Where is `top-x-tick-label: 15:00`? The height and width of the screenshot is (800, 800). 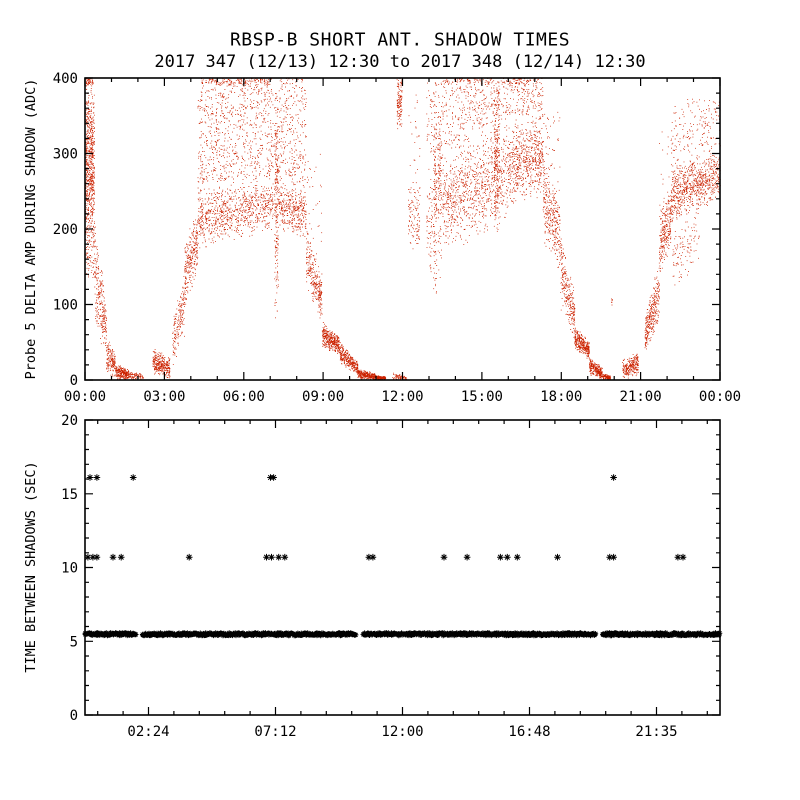
top-x-tick-label: 15:00 is located at coordinates (482, 397).